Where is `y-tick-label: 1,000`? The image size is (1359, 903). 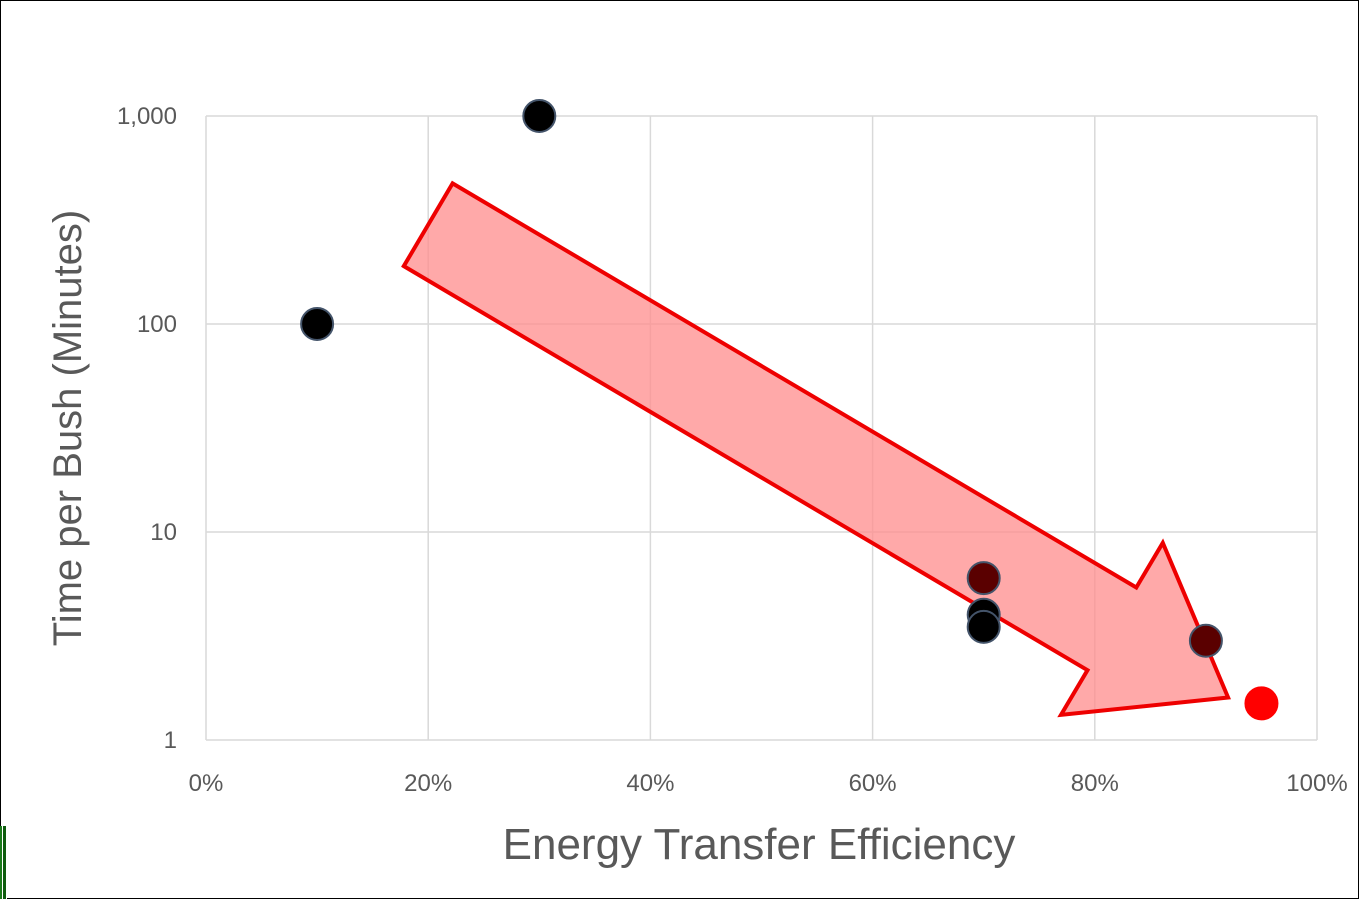
y-tick-label: 1,000 is located at coordinates (147, 116).